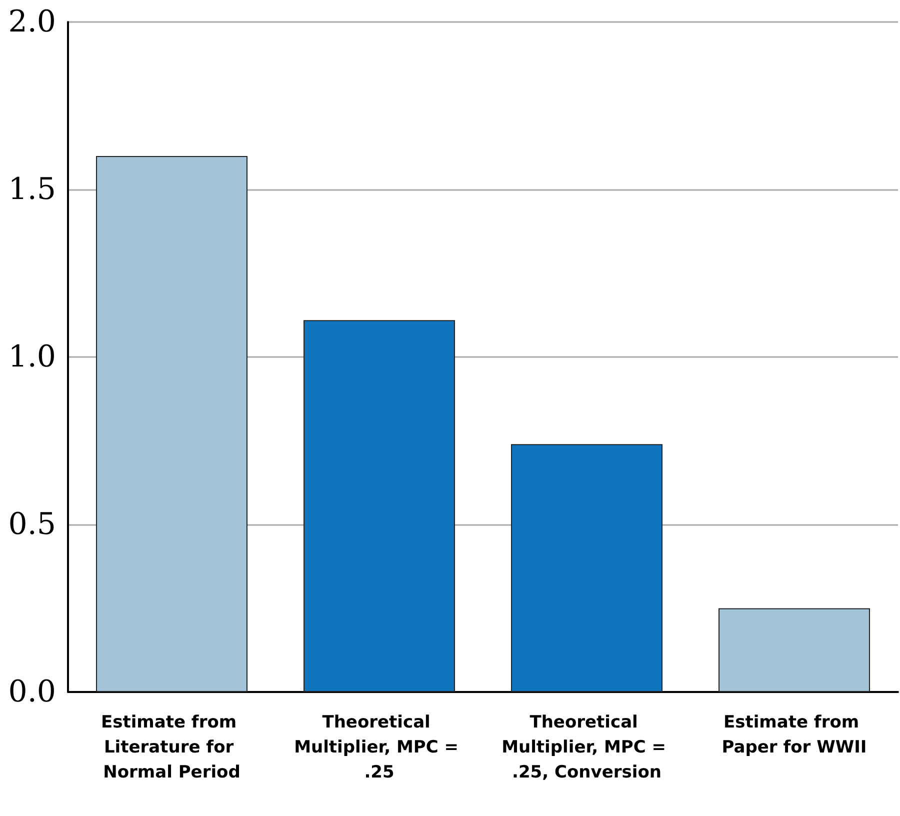  What do you see at coordinates (32, 357) in the screenshot?
I see `y-tick-label: 1.0` at bounding box center [32, 357].